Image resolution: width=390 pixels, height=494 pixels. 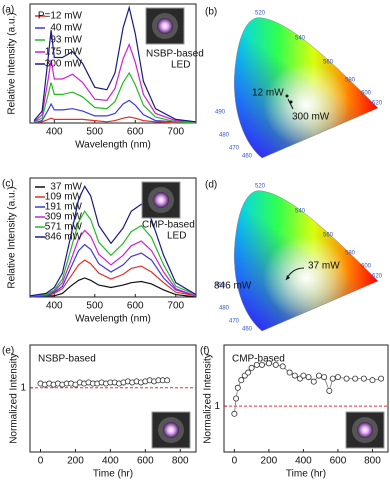 I want to click on legend-label: 309 mW, so click(x=64, y=217).